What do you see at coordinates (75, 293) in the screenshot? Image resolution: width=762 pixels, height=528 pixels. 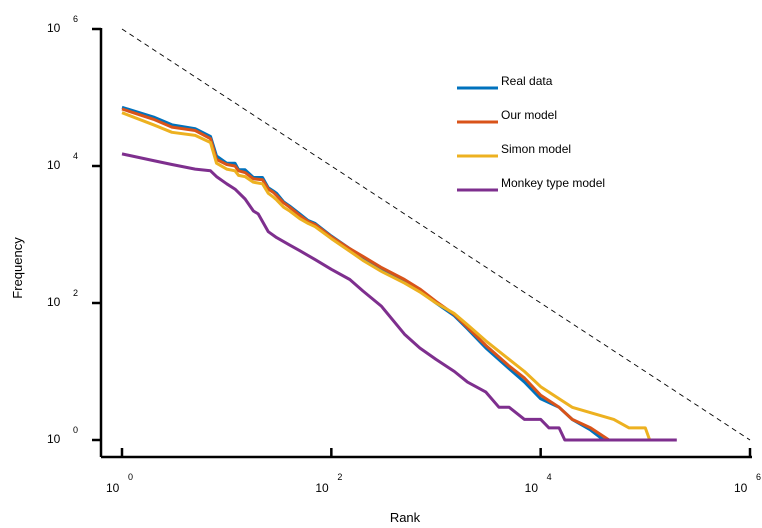 I see `y-tick-exponent: 2` at bounding box center [75, 293].